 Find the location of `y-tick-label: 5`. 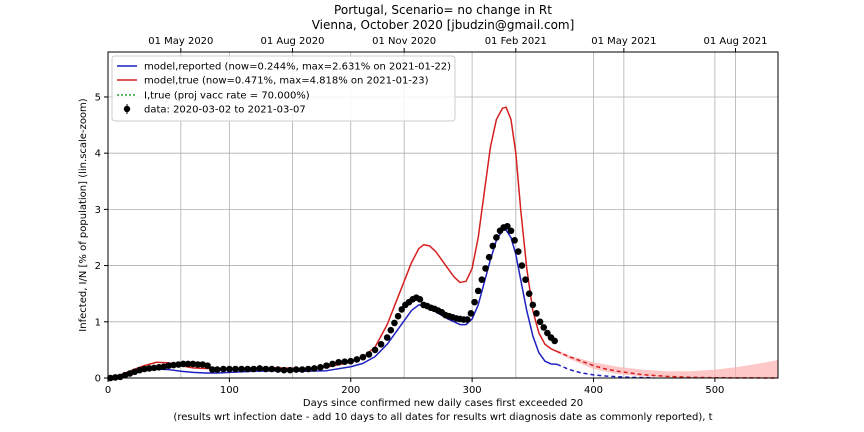

y-tick-label: 5 is located at coordinates (98, 97).